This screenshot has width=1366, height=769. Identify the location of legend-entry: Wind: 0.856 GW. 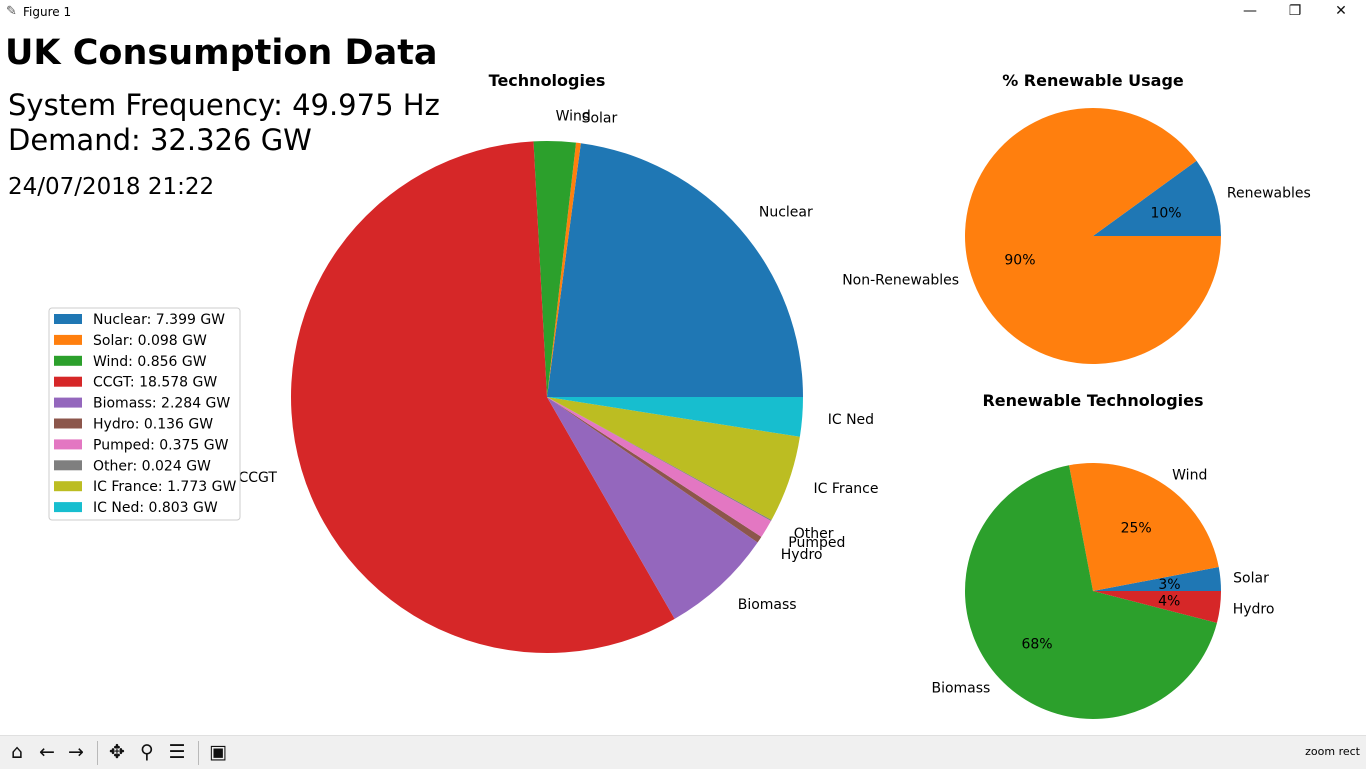
(150, 362).